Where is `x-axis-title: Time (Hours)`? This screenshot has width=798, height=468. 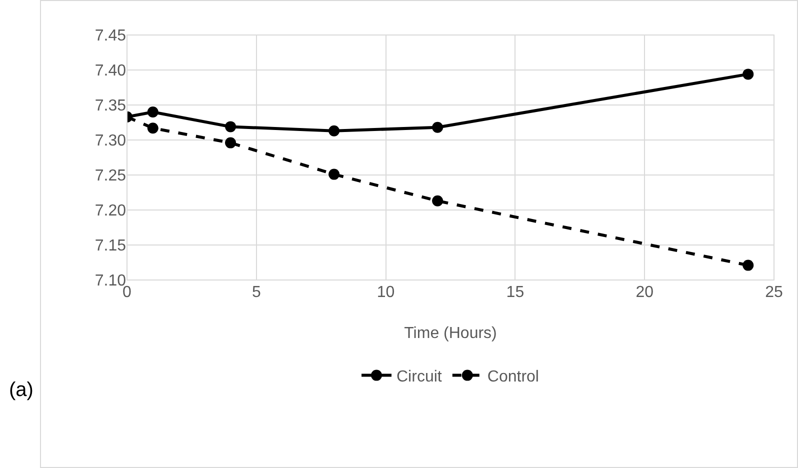 x-axis-title: Time (Hours) is located at coordinates (450, 333).